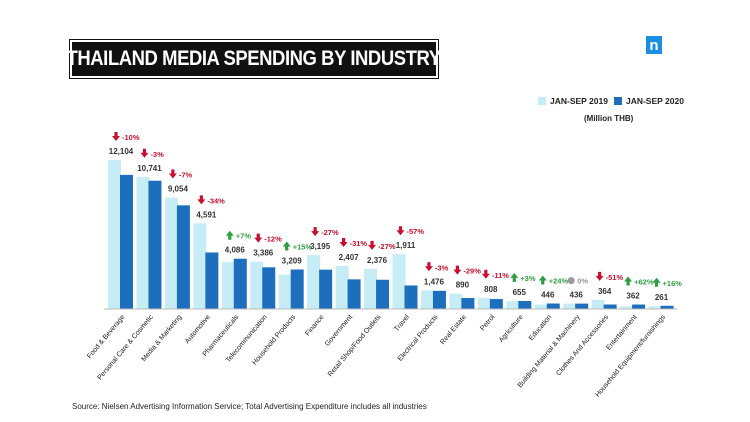 This screenshot has width=750, height=422. I want to click on category-label-17: Clothes And Accessories, so click(582, 345).